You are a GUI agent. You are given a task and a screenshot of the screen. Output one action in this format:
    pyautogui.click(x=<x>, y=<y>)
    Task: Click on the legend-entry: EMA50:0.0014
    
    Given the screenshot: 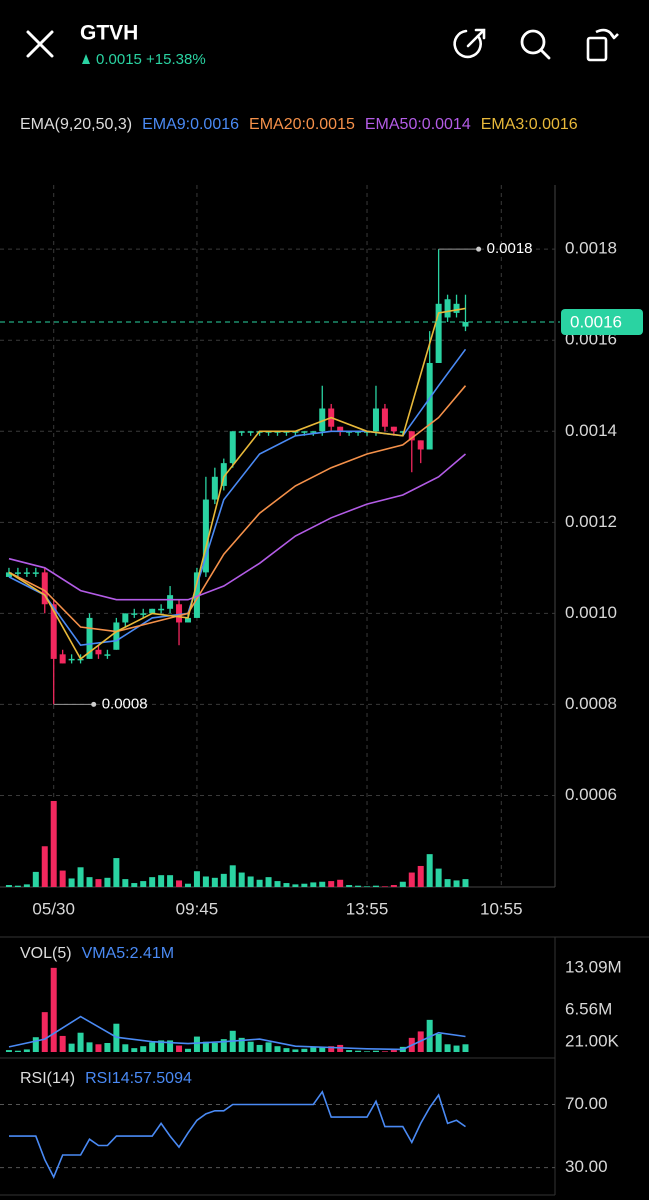 What is the action you would take?
    pyautogui.click(x=417, y=124)
    